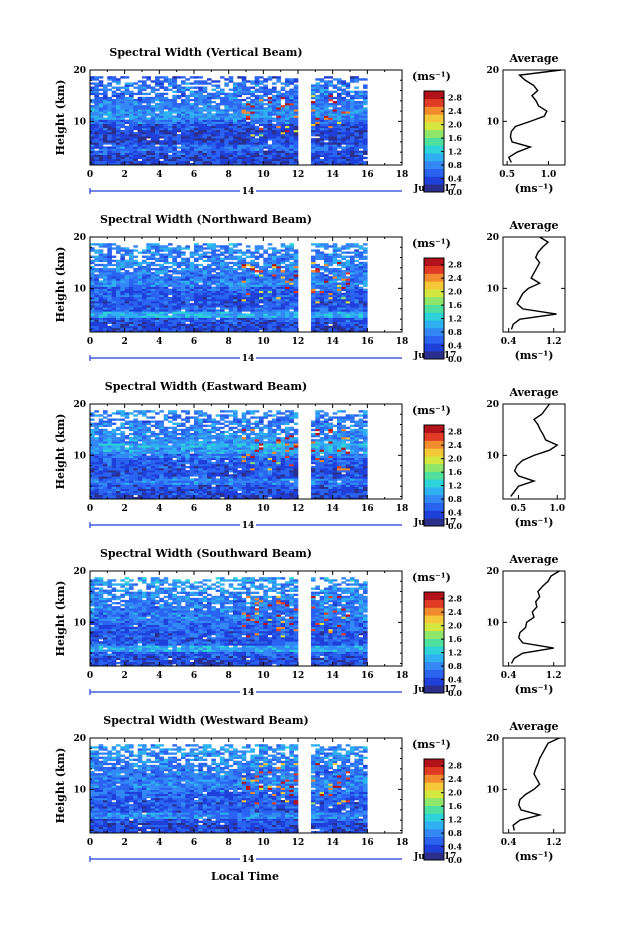 This screenshot has width=620, height=929. I want to click on profile-x-tick-label: 1.0, so click(549, 175).